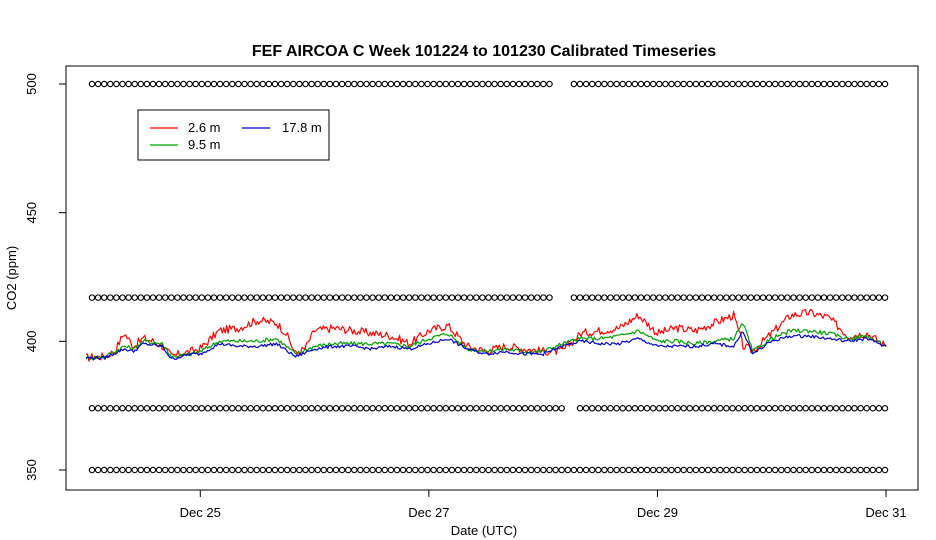 The image size is (936, 540). I want to click on x-axis-label: Date (UTC), so click(484, 530).